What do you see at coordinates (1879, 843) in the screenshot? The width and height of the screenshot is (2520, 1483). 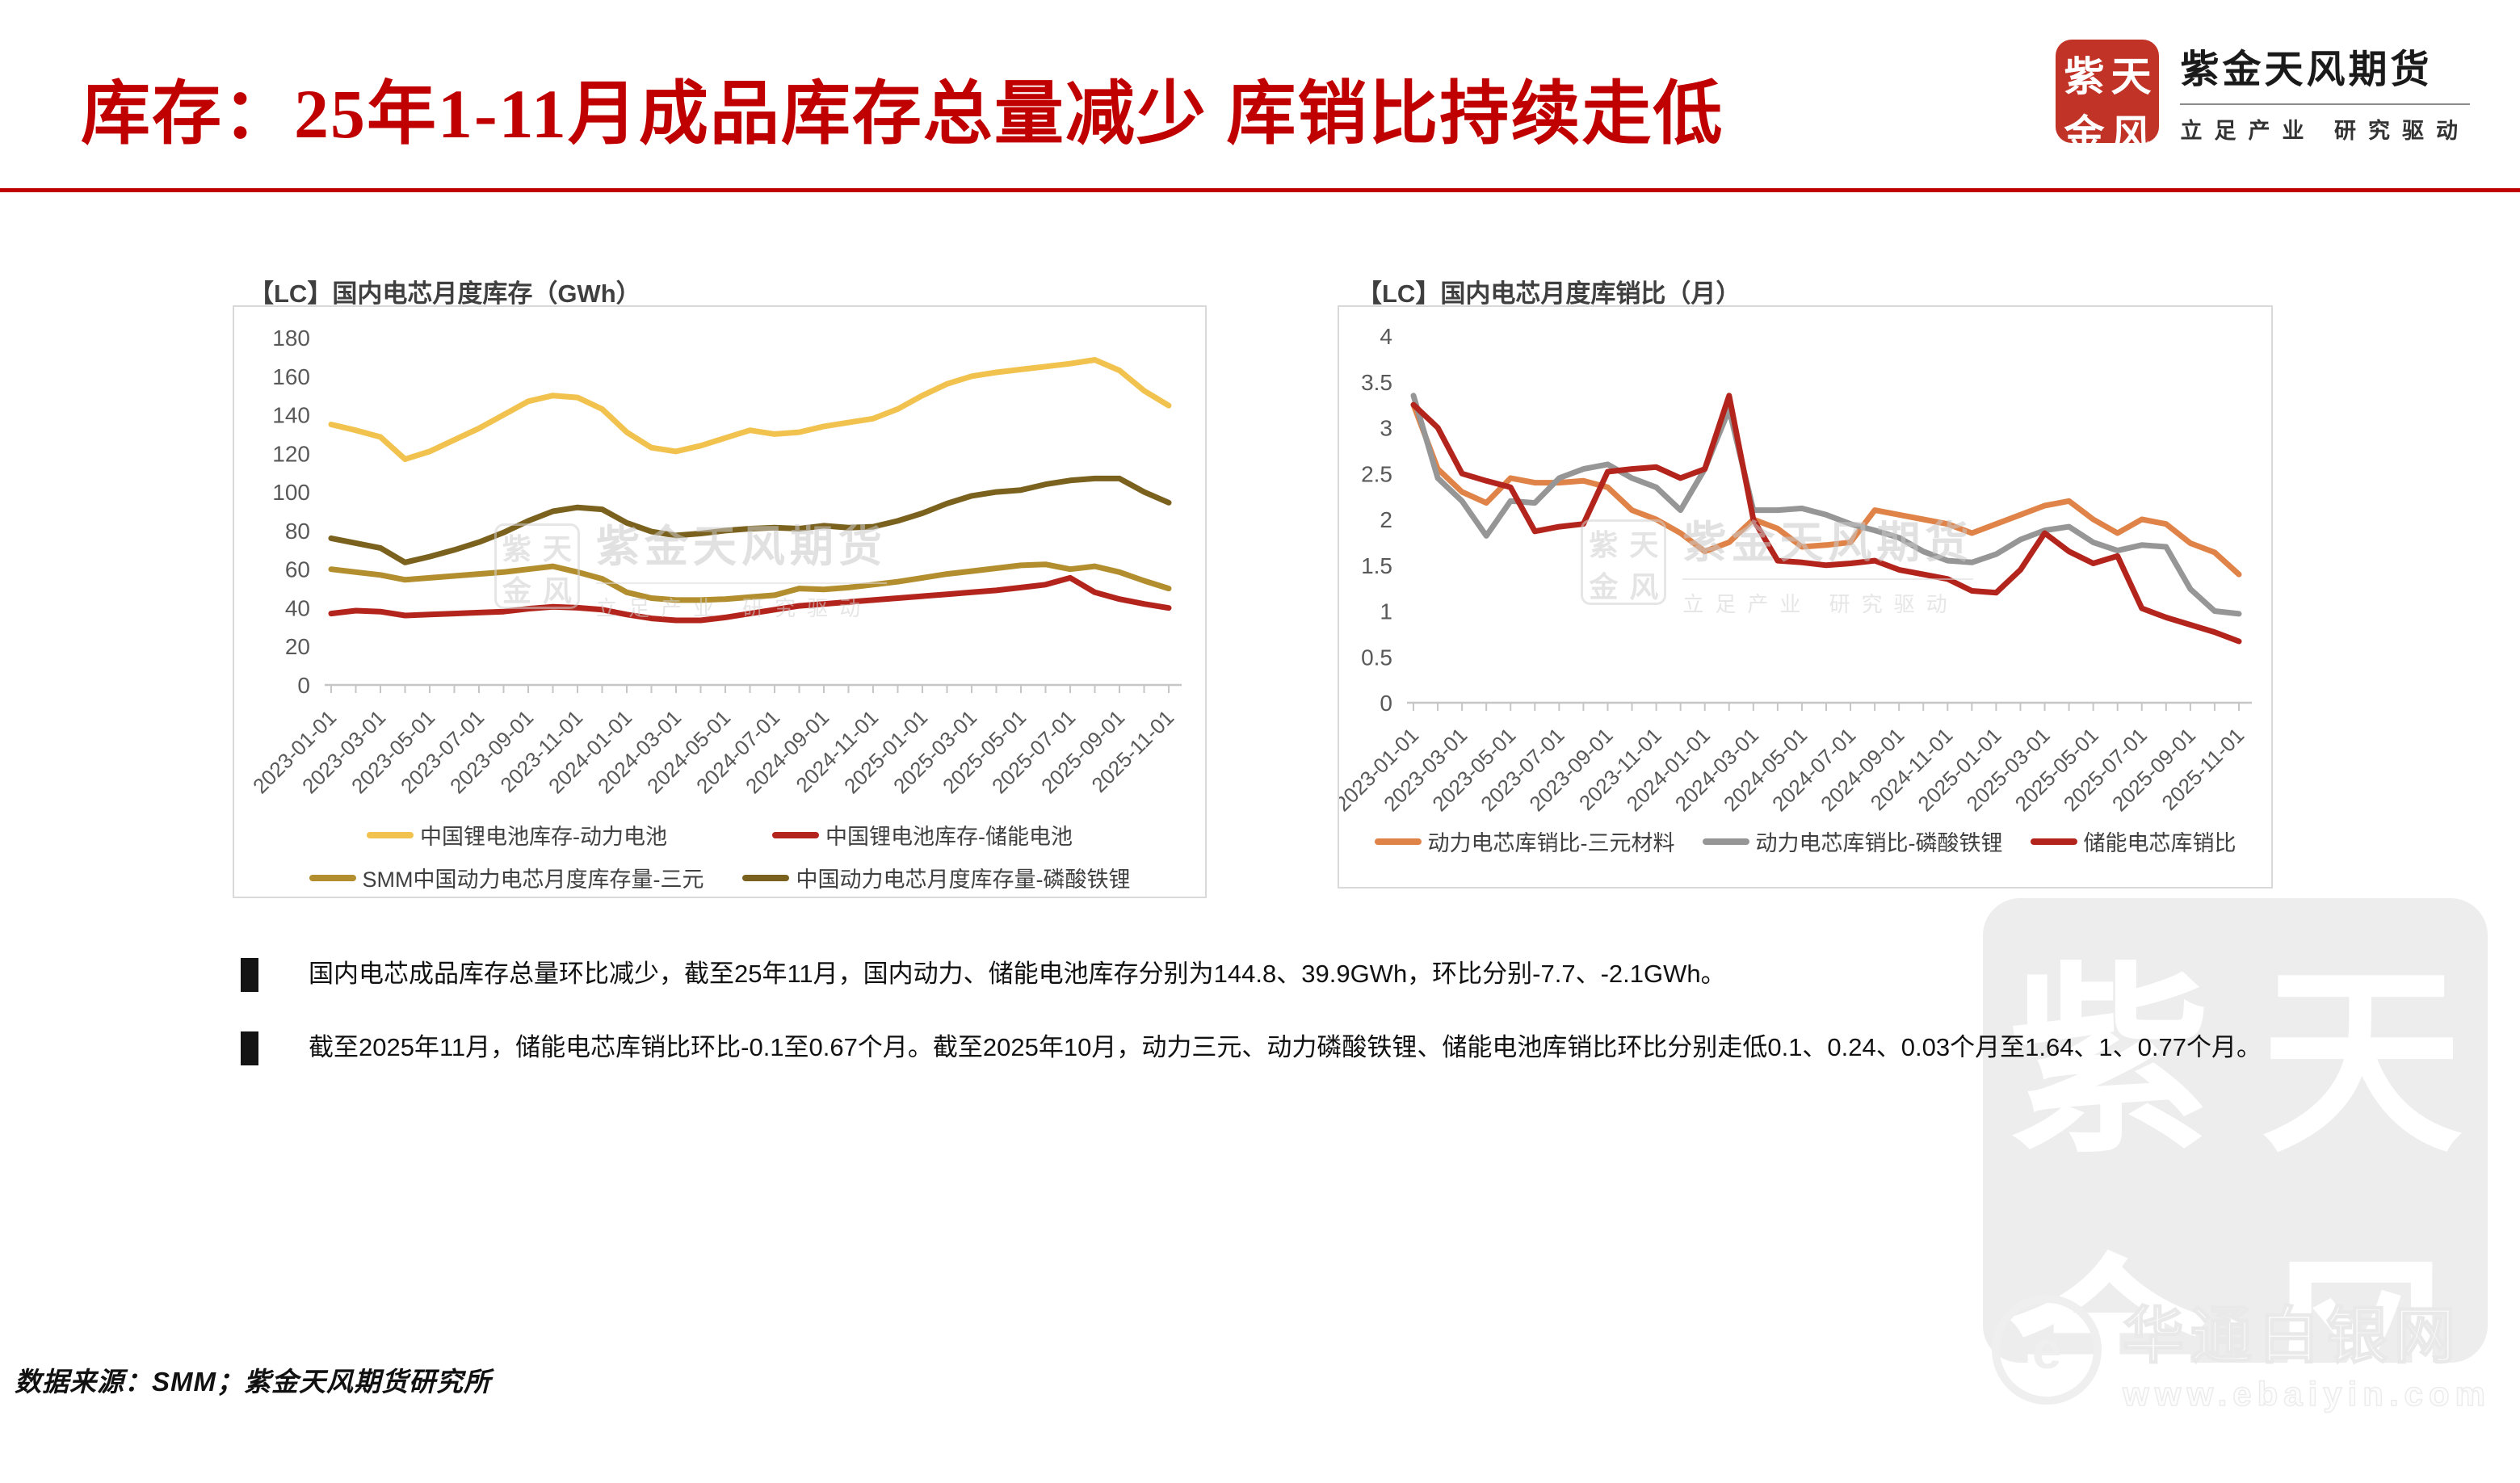 I see `legend-label: 动力电芯库销比-磷酸铁锂` at bounding box center [1879, 843].